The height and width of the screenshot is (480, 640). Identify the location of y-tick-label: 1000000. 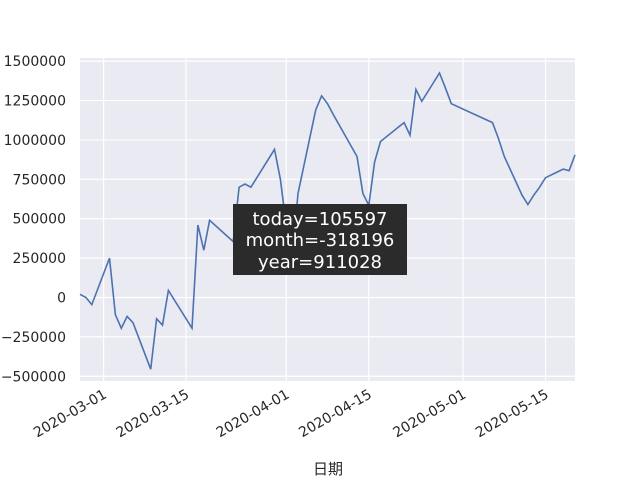
(35, 141).